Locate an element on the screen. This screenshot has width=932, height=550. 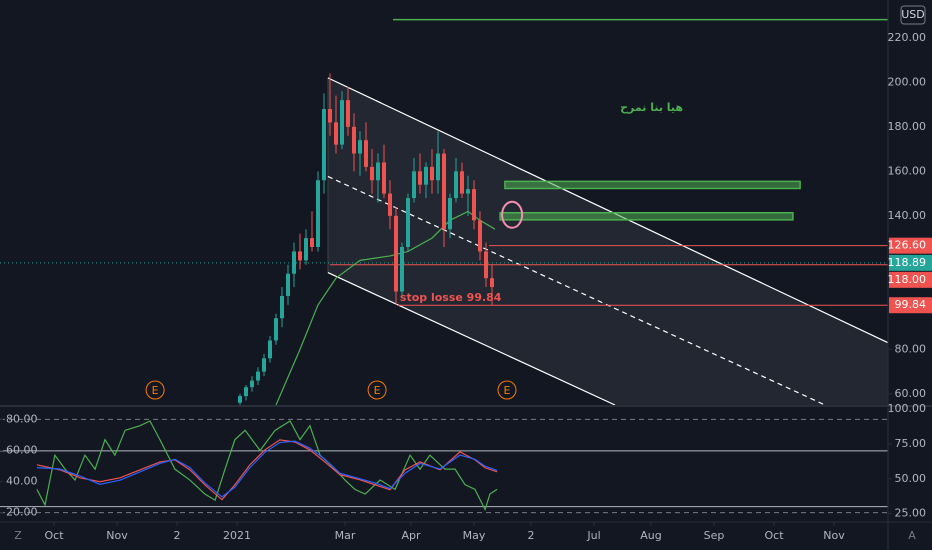
y-tick-label: 160.00 is located at coordinates (907, 170).